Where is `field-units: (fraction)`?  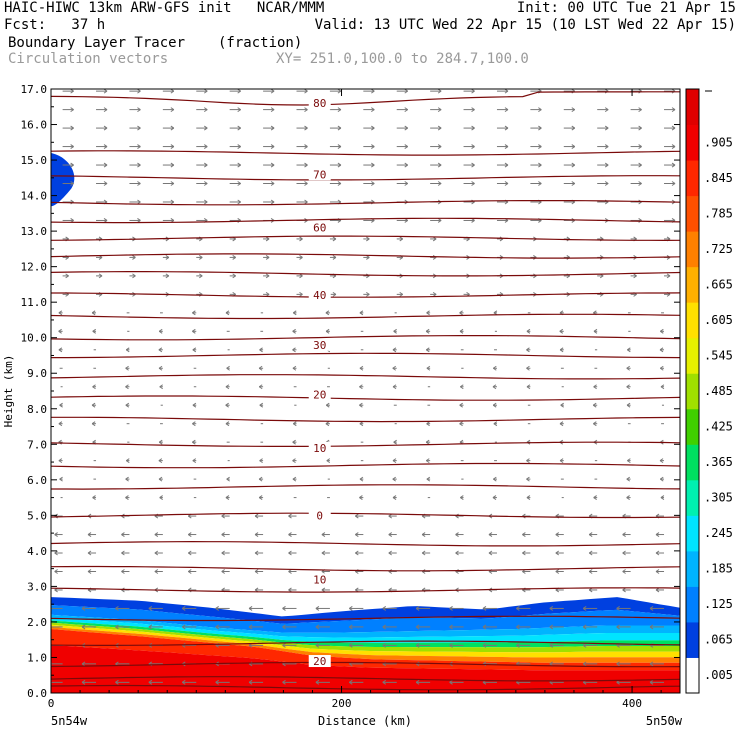
field-units: (fraction) is located at coordinates (260, 43).